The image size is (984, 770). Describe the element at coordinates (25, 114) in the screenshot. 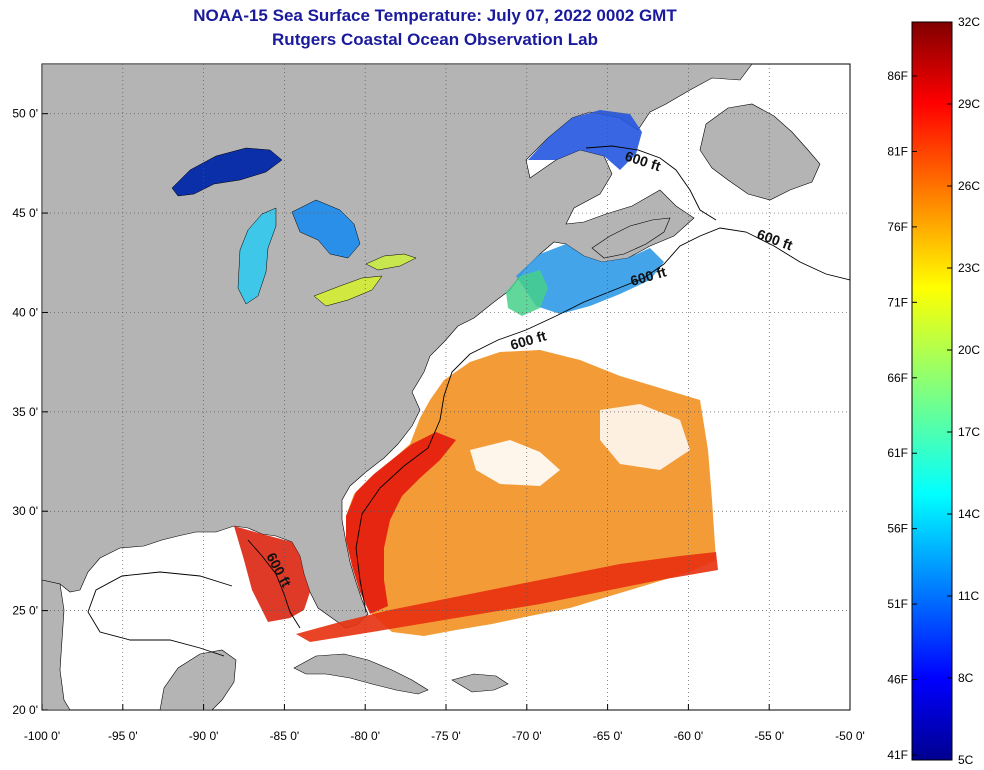

I see `lat-tick-label: 50 0'` at that location.